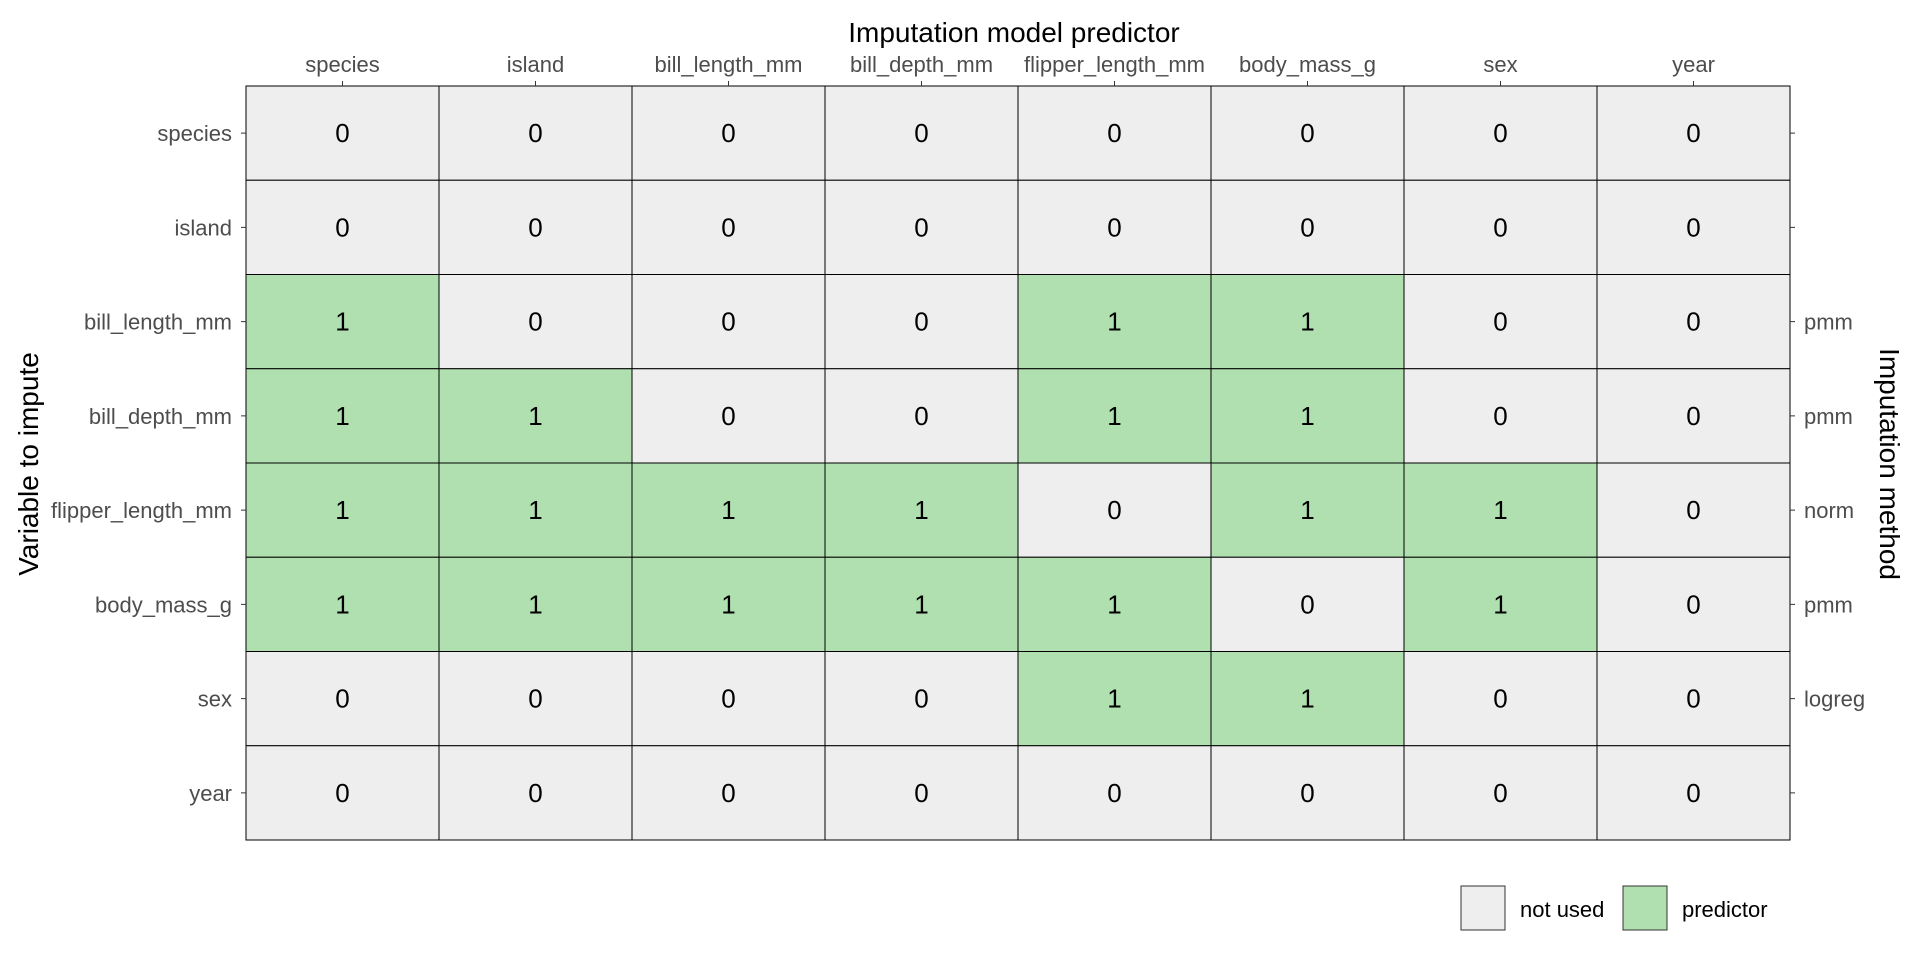  I want to click on cell-species-flipper_length_mm, so click(1114, 133).